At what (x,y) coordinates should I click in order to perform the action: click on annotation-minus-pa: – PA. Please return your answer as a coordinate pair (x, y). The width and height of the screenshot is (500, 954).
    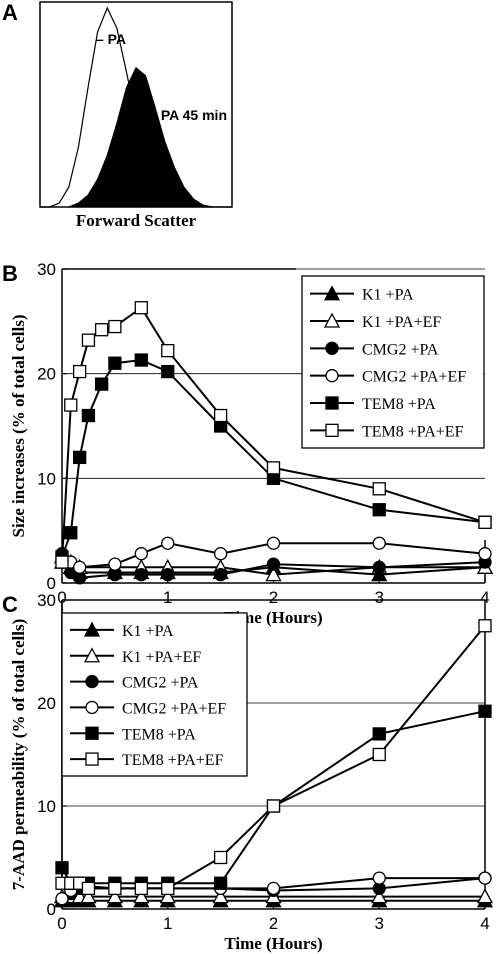
    Looking at the image, I should click on (111, 39).